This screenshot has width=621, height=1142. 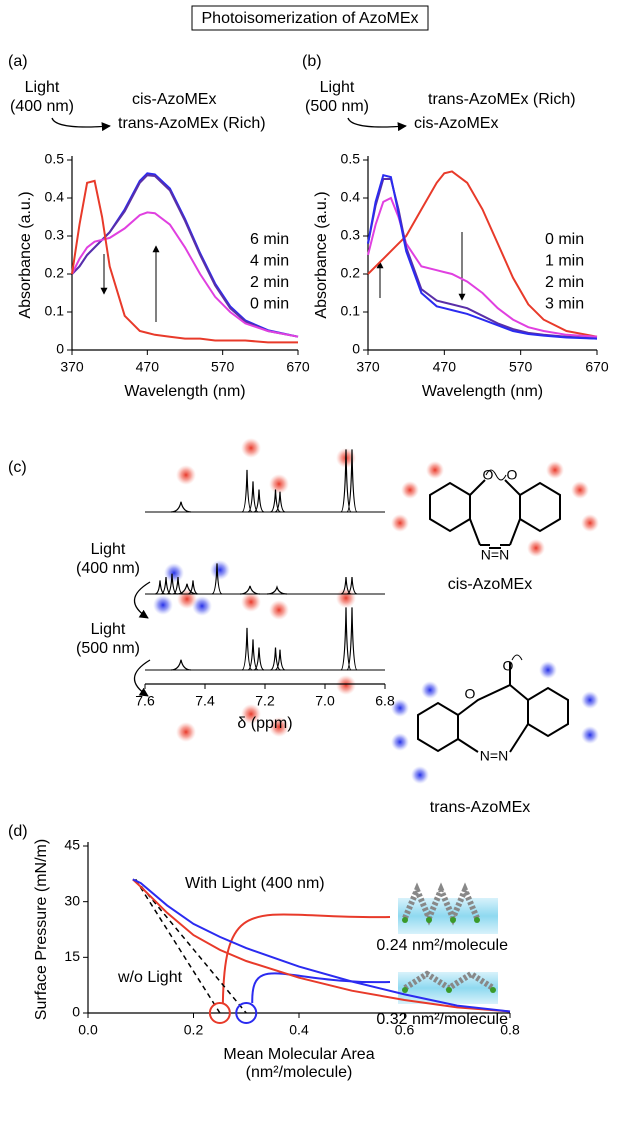 What do you see at coordinates (17, 467) in the screenshot?
I see `panel-label: (c)` at bounding box center [17, 467].